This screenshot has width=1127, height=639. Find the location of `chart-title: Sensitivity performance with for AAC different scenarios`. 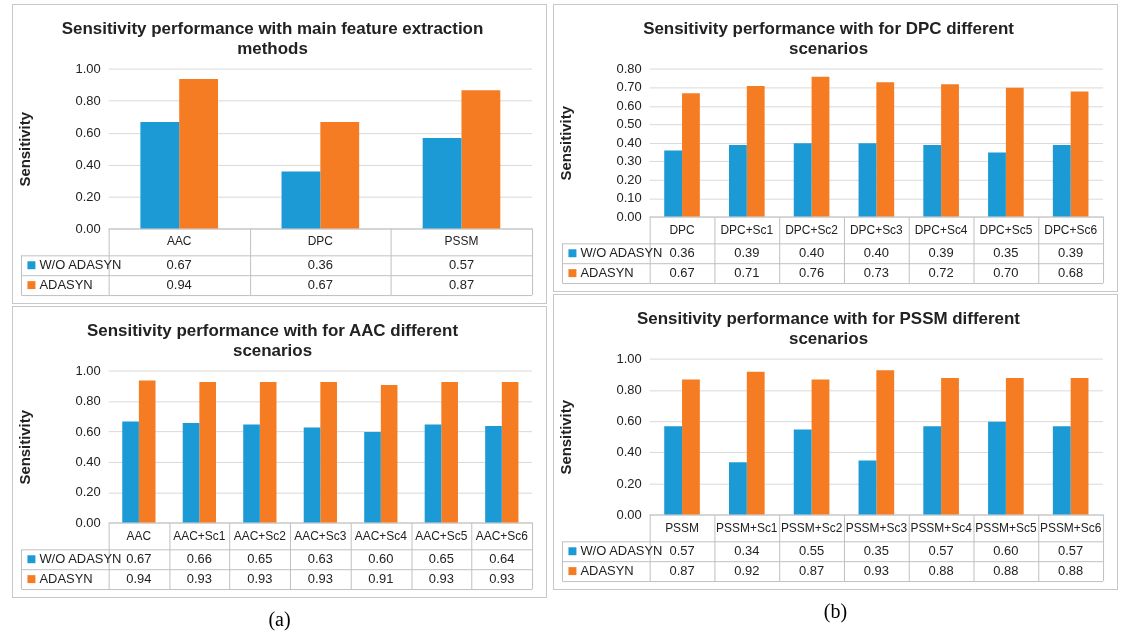

chart-title: Sensitivity performance with for AAC different scenarios is located at coordinates (273, 340).